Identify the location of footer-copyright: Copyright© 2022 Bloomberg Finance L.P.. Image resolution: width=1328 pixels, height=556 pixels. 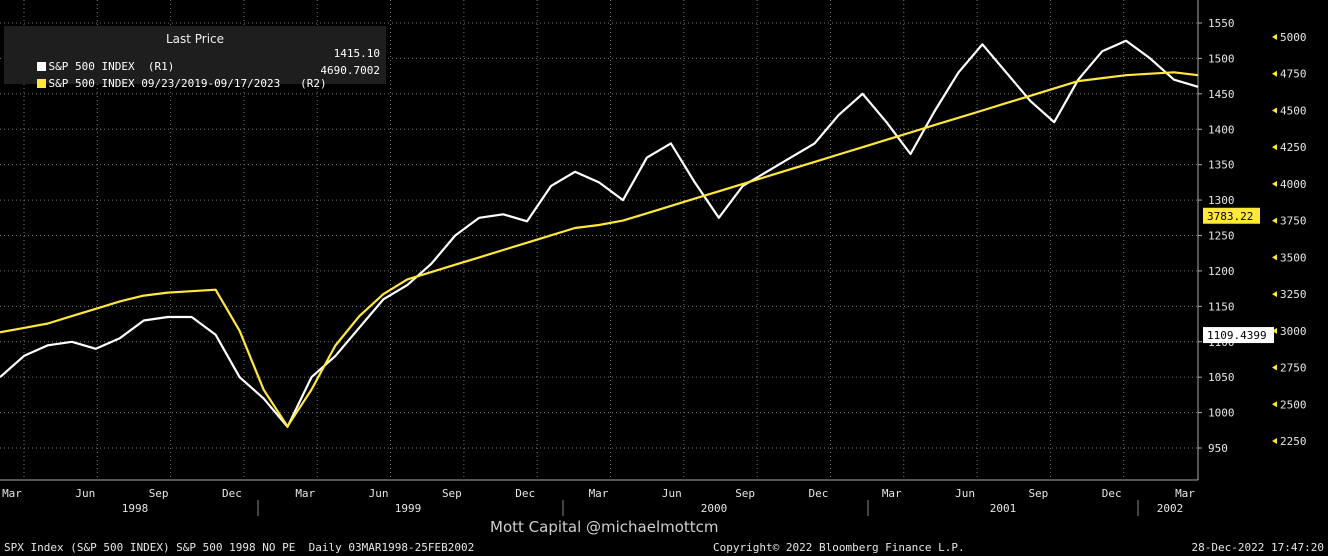
(839, 547).